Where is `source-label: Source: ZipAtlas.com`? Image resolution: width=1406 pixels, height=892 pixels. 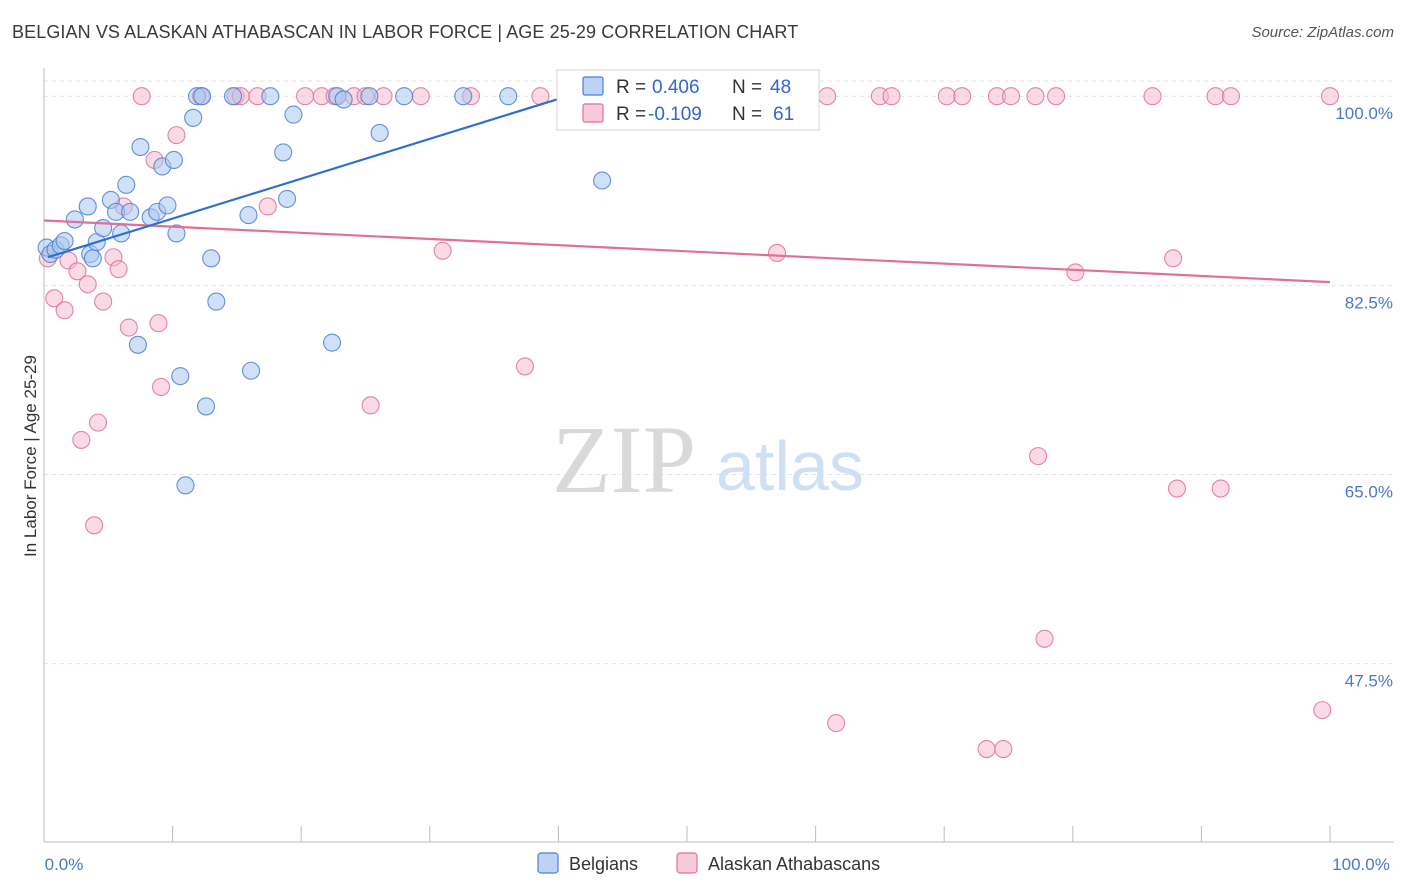
source-label: Source: ZipAtlas.com is located at coordinates (1322, 32).